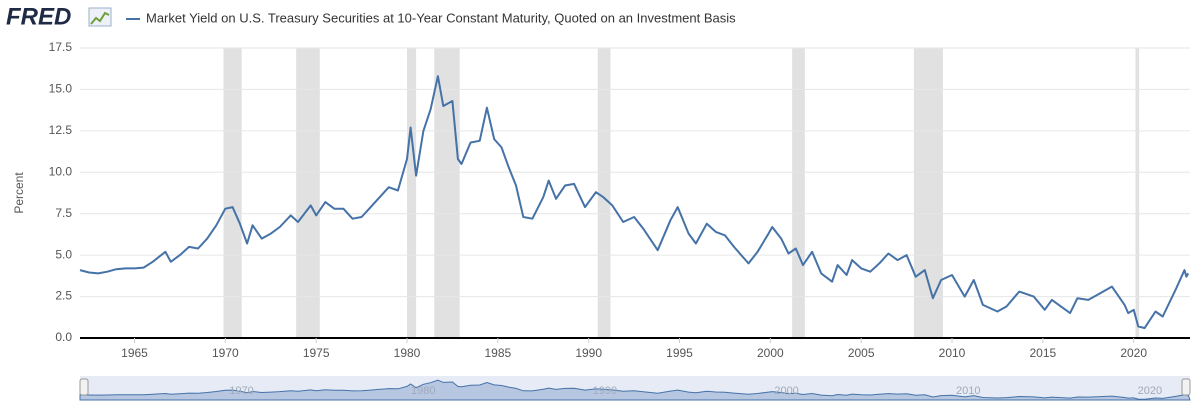  Describe the element at coordinates (225, 353) in the screenshot. I see `x-tick-label: 1970` at that location.